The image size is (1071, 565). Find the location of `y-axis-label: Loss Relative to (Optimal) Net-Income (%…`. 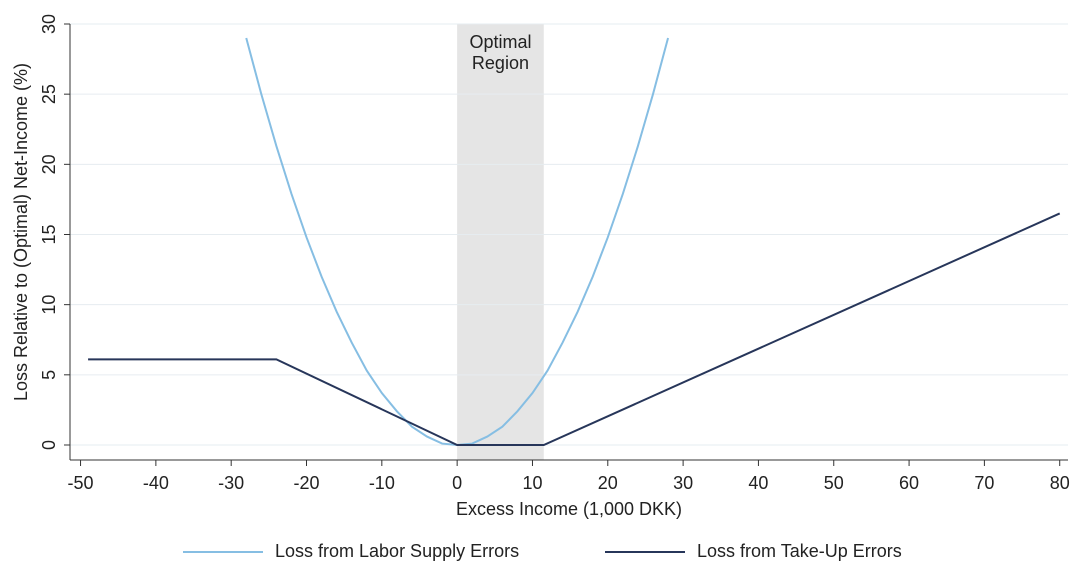

y-axis-label: Loss Relative to (Optimal) Net-Income (%… is located at coordinates (21, 232).